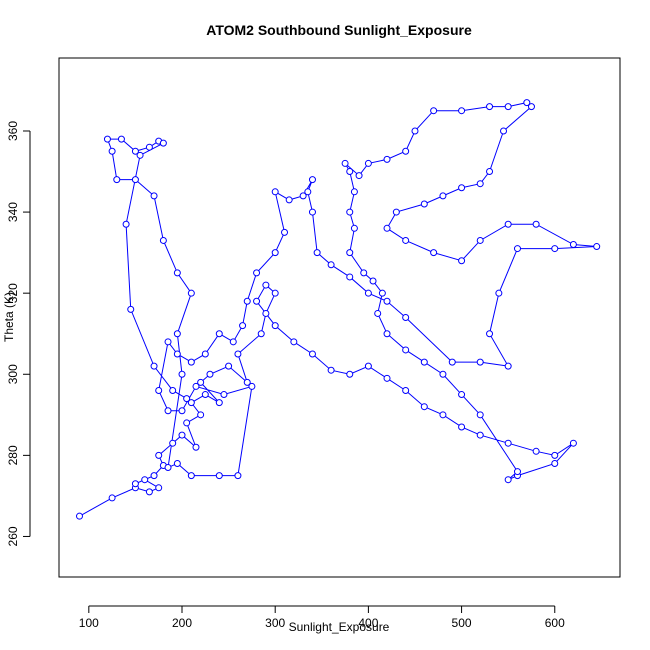 The height and width of the screenshot is (650, 650). Describe the element at coordinates (89, 623) in the screenshot. I see `x-tick-label: 100` at that location.